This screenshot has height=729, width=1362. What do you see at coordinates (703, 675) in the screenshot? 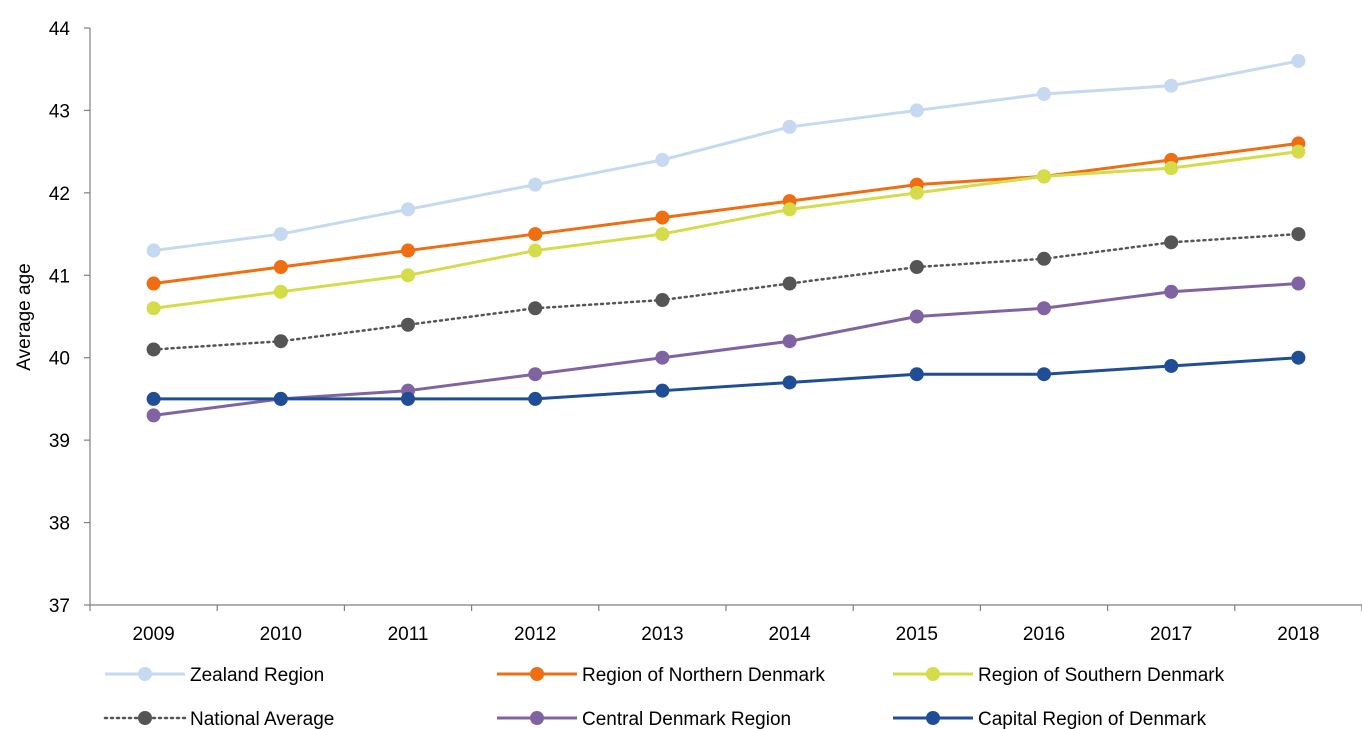
I see `legend-label: Region of Northern Denmark` at bounding box center [703, 675].